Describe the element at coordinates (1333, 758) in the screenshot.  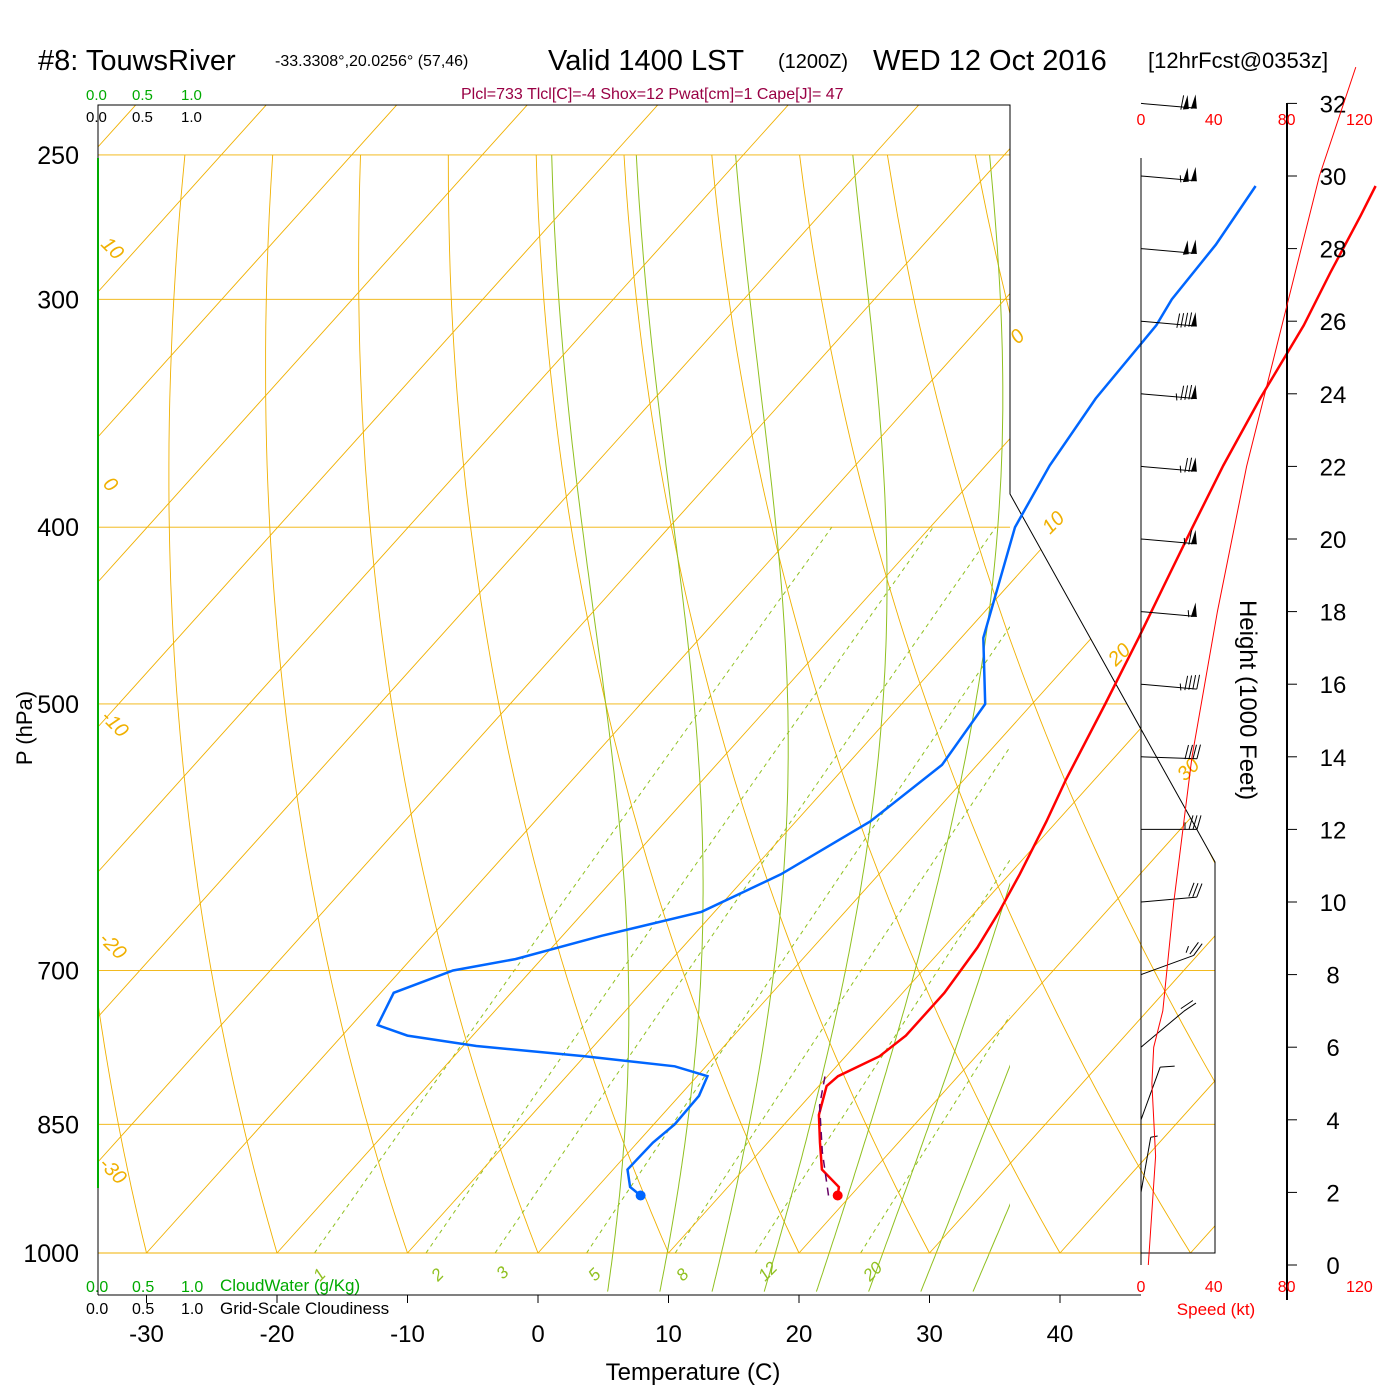
I see `height-tick-label: 14` at that location.